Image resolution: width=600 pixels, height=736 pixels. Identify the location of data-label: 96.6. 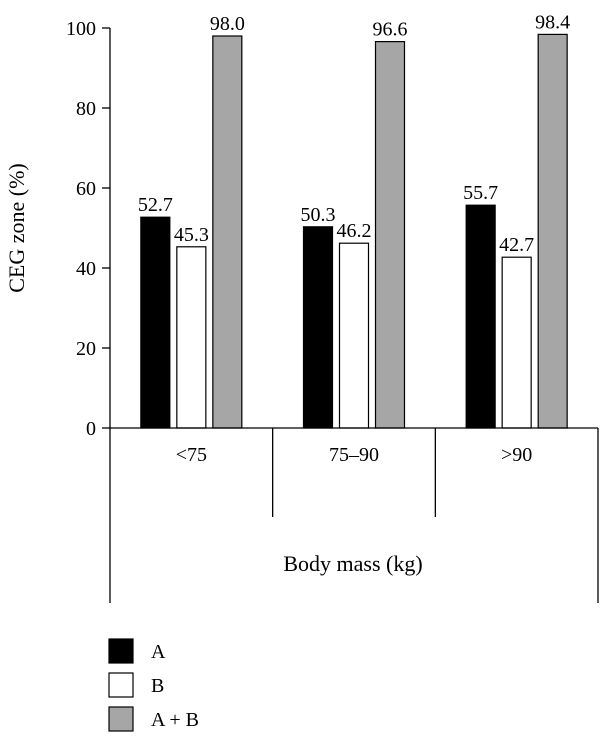
(390, 30).